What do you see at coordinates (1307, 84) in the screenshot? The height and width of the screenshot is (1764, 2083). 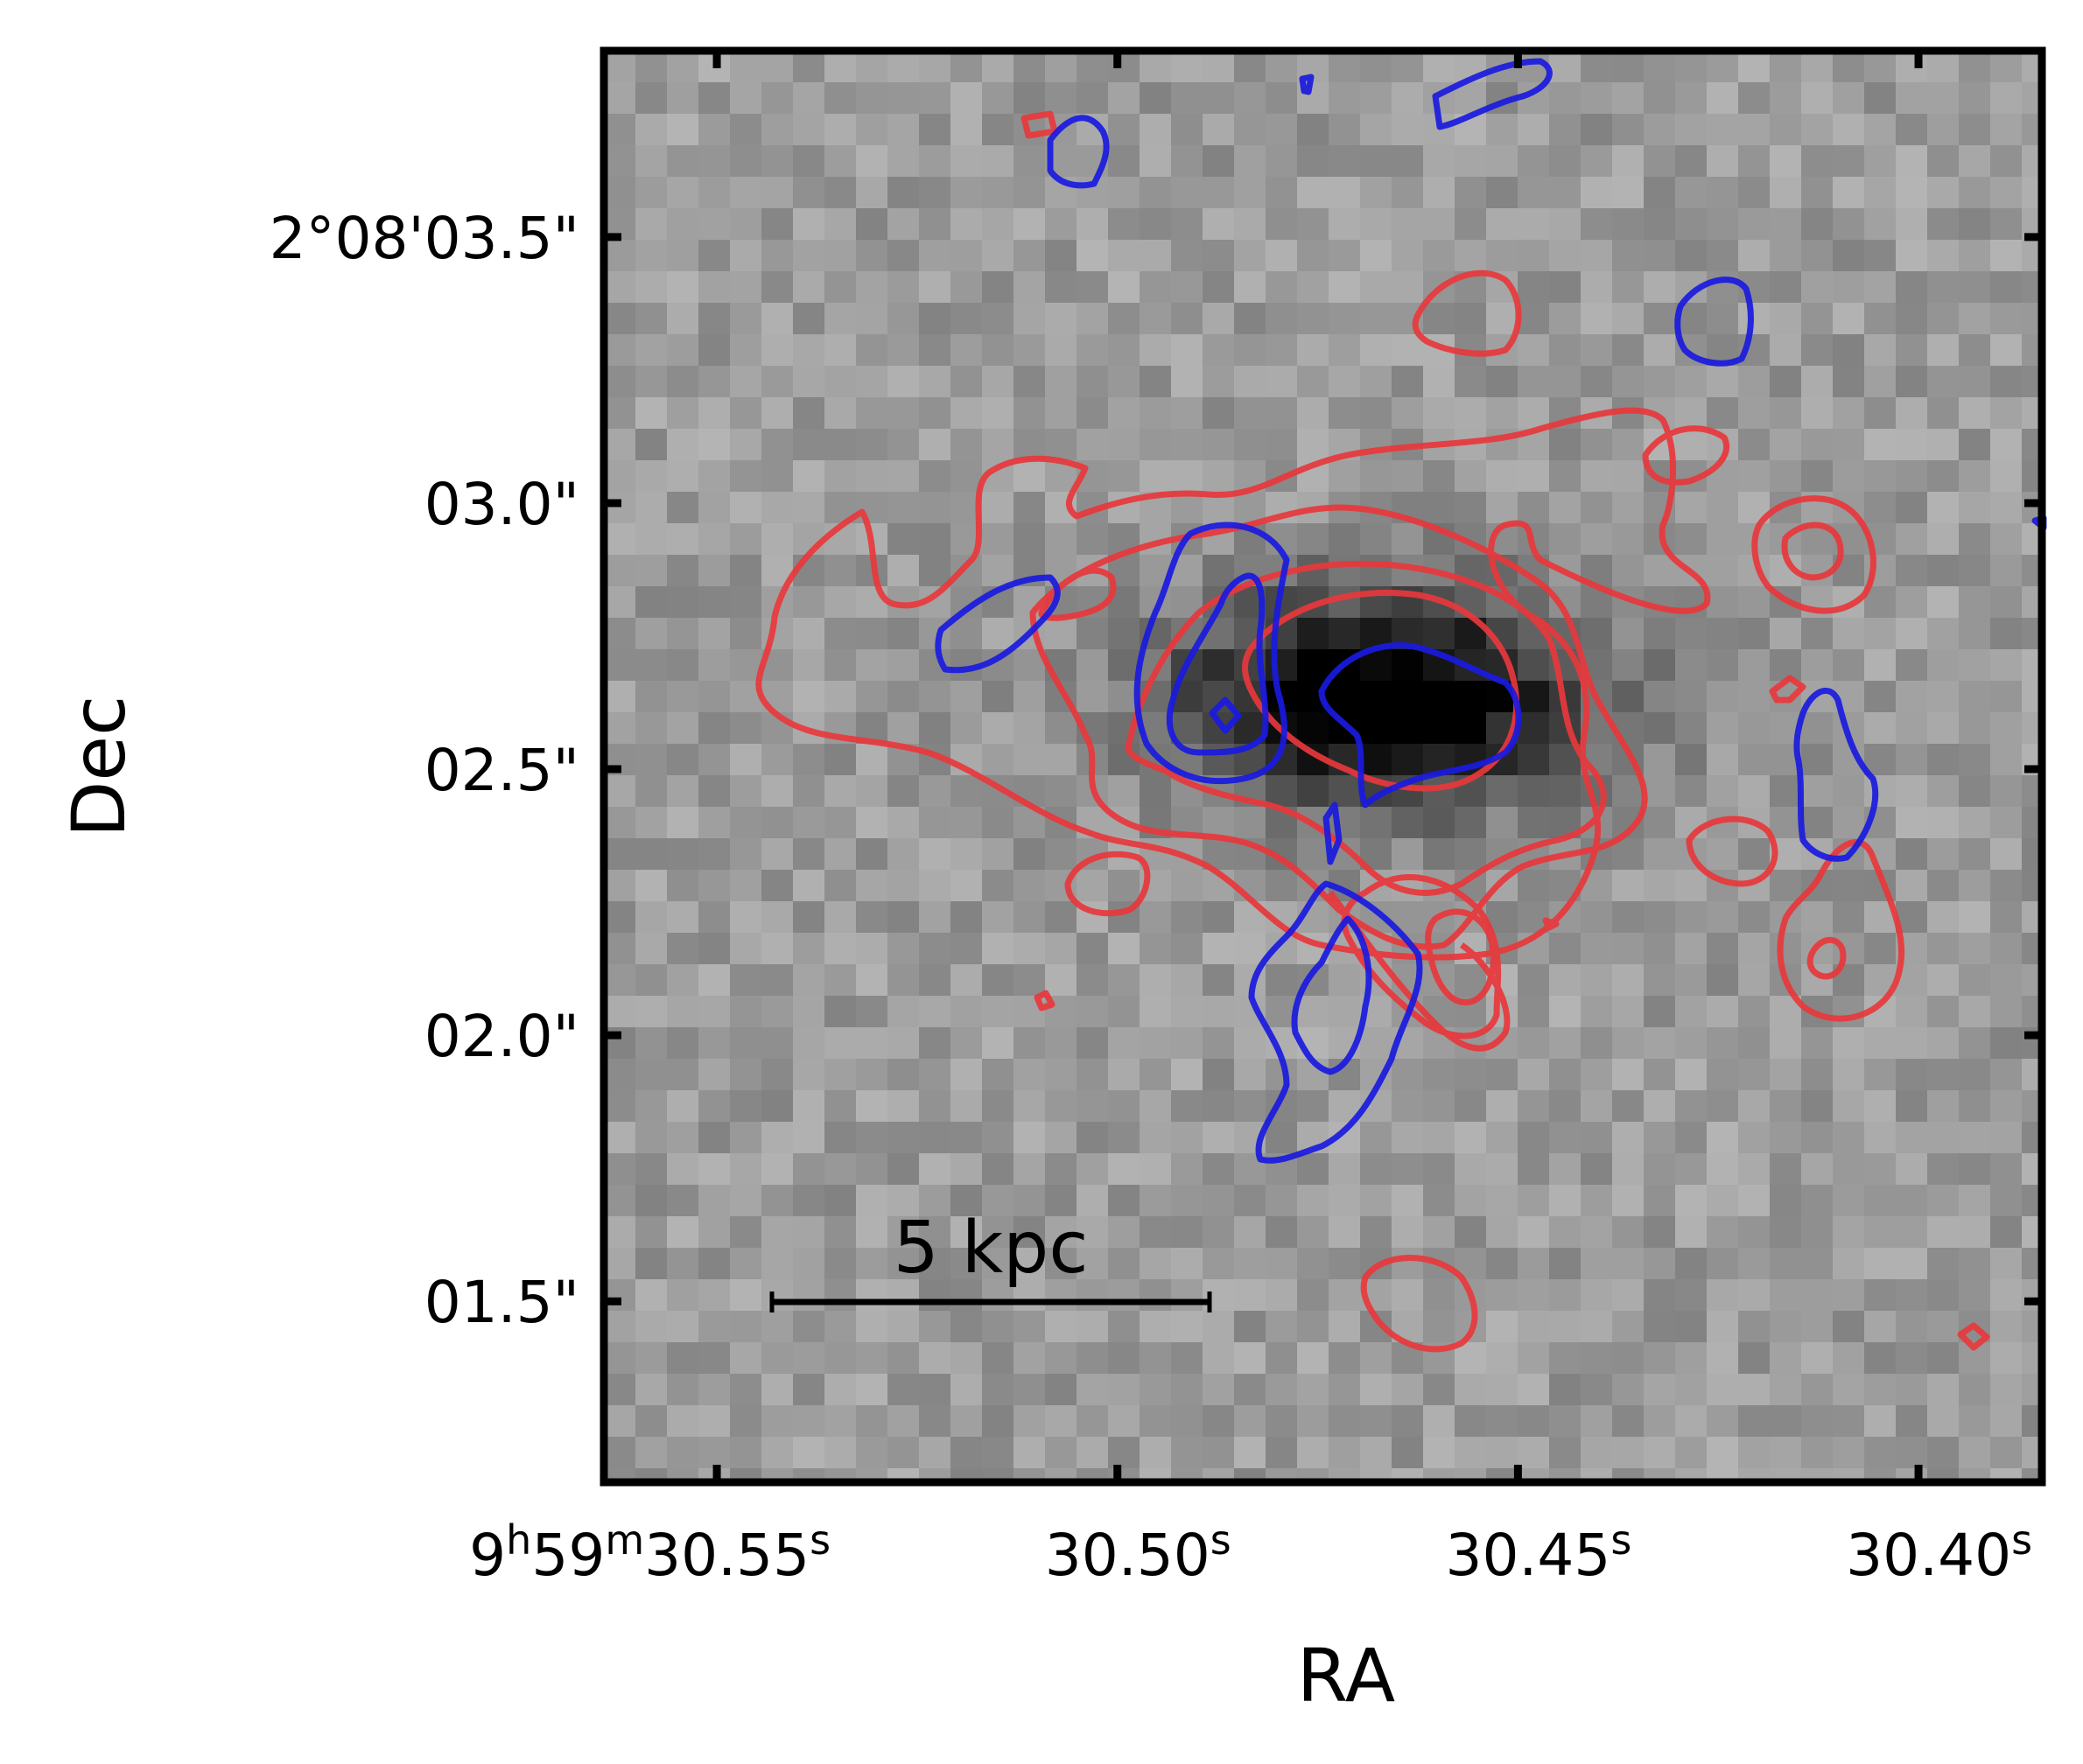 I see `blue-contour-small-top` at bounding box center [1307, 84].